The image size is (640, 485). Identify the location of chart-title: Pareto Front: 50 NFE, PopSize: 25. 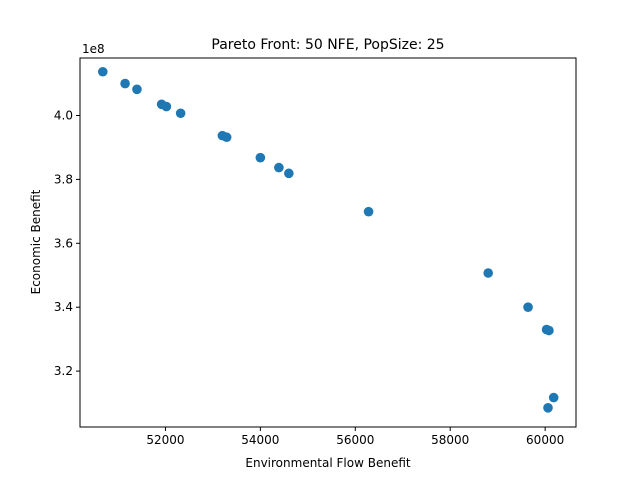
(327, 45).